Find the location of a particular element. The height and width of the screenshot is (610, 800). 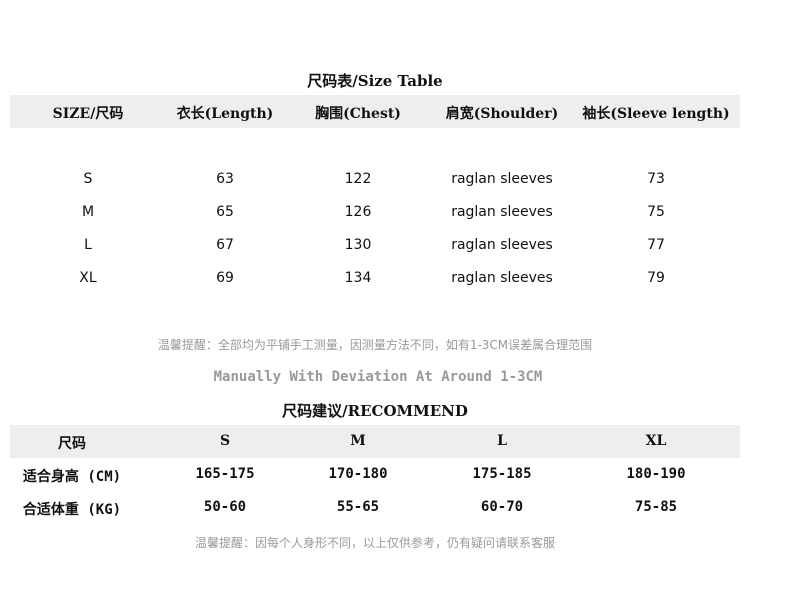

size-table-cell: 73 is located at coordinates (656, 179).